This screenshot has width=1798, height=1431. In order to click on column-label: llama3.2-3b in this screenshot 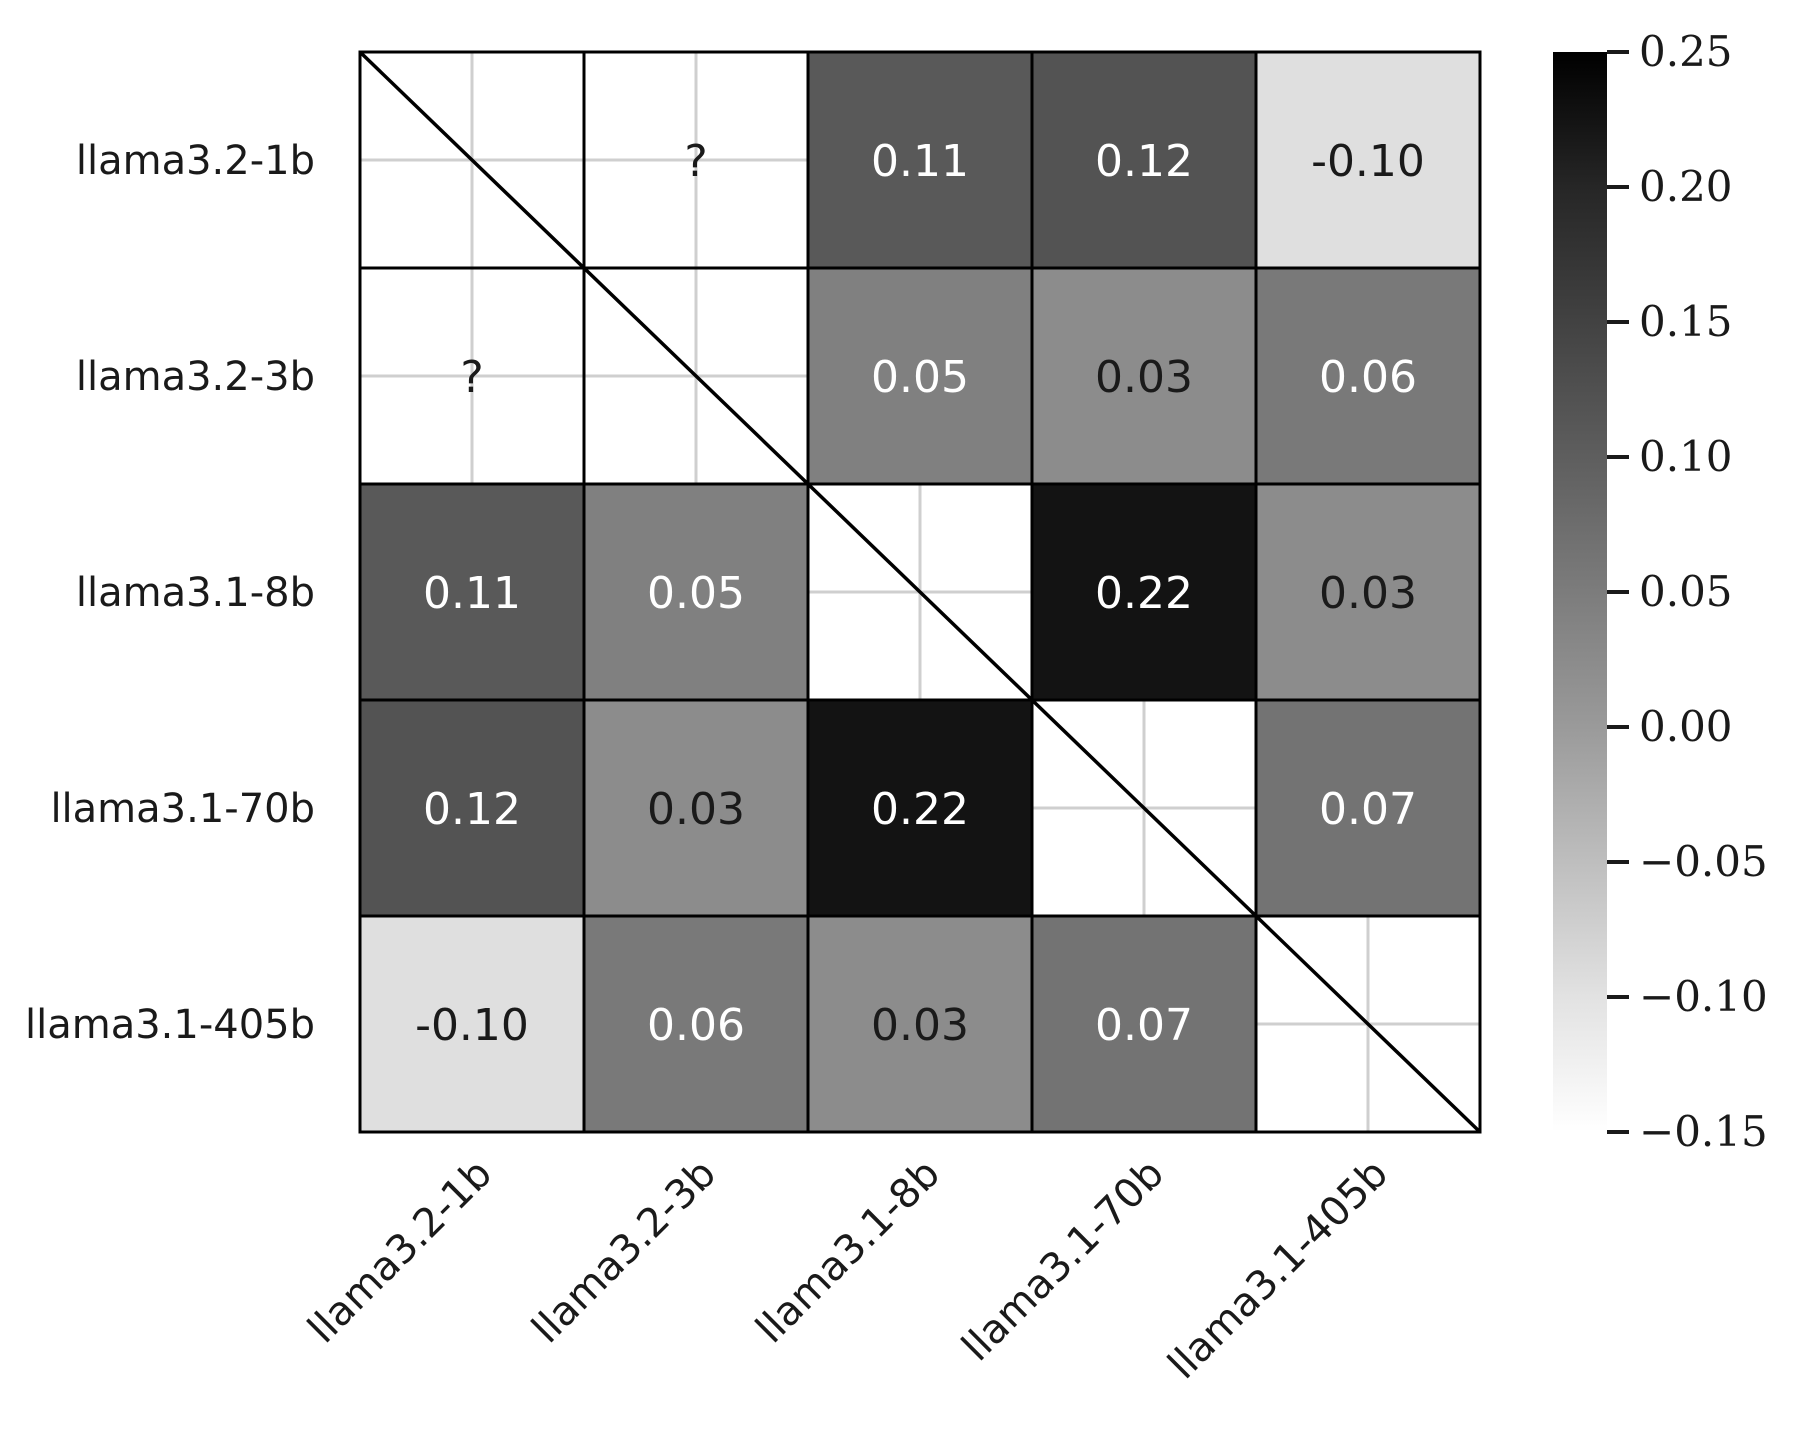, I will do `click(624, 1252)`.